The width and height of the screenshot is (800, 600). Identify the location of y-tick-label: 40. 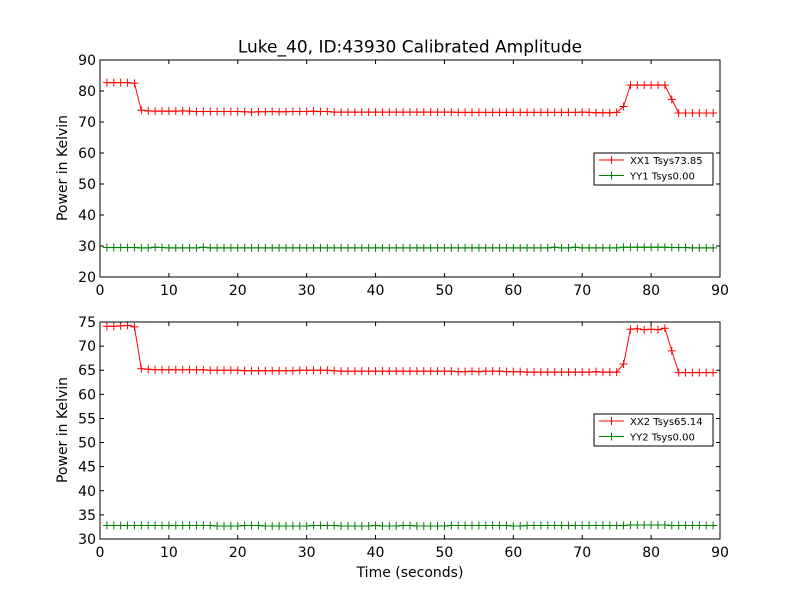
(87, 492).